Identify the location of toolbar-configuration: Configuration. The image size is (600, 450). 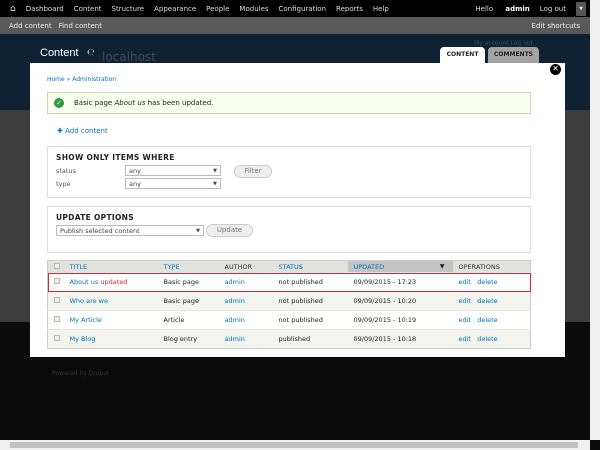
(302, 8).